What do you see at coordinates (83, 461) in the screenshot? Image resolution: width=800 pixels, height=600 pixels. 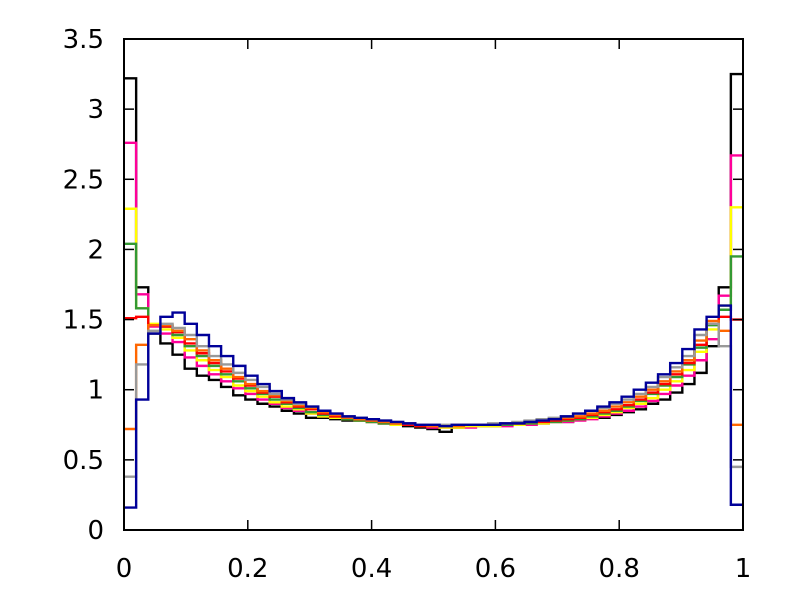 I see `y-tick-label: 0.5` at bounding box center [83, 461].